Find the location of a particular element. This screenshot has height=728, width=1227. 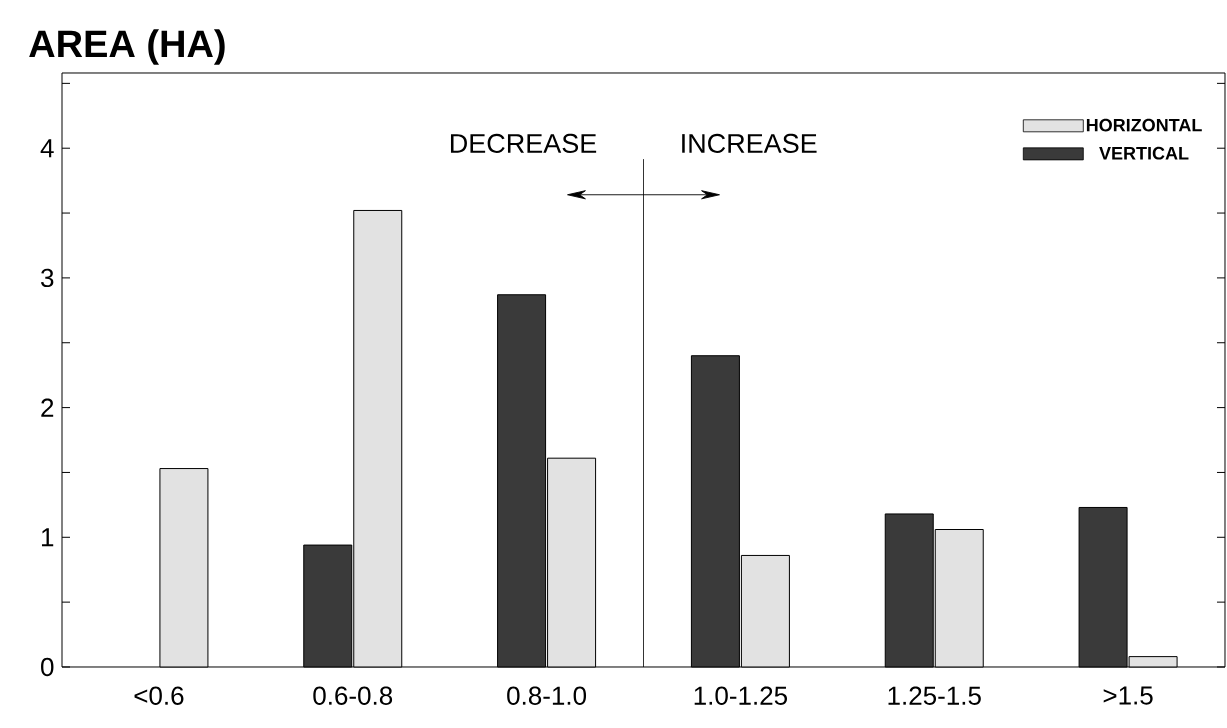

annotation: DECREASE is located at coordinates (523, 143).